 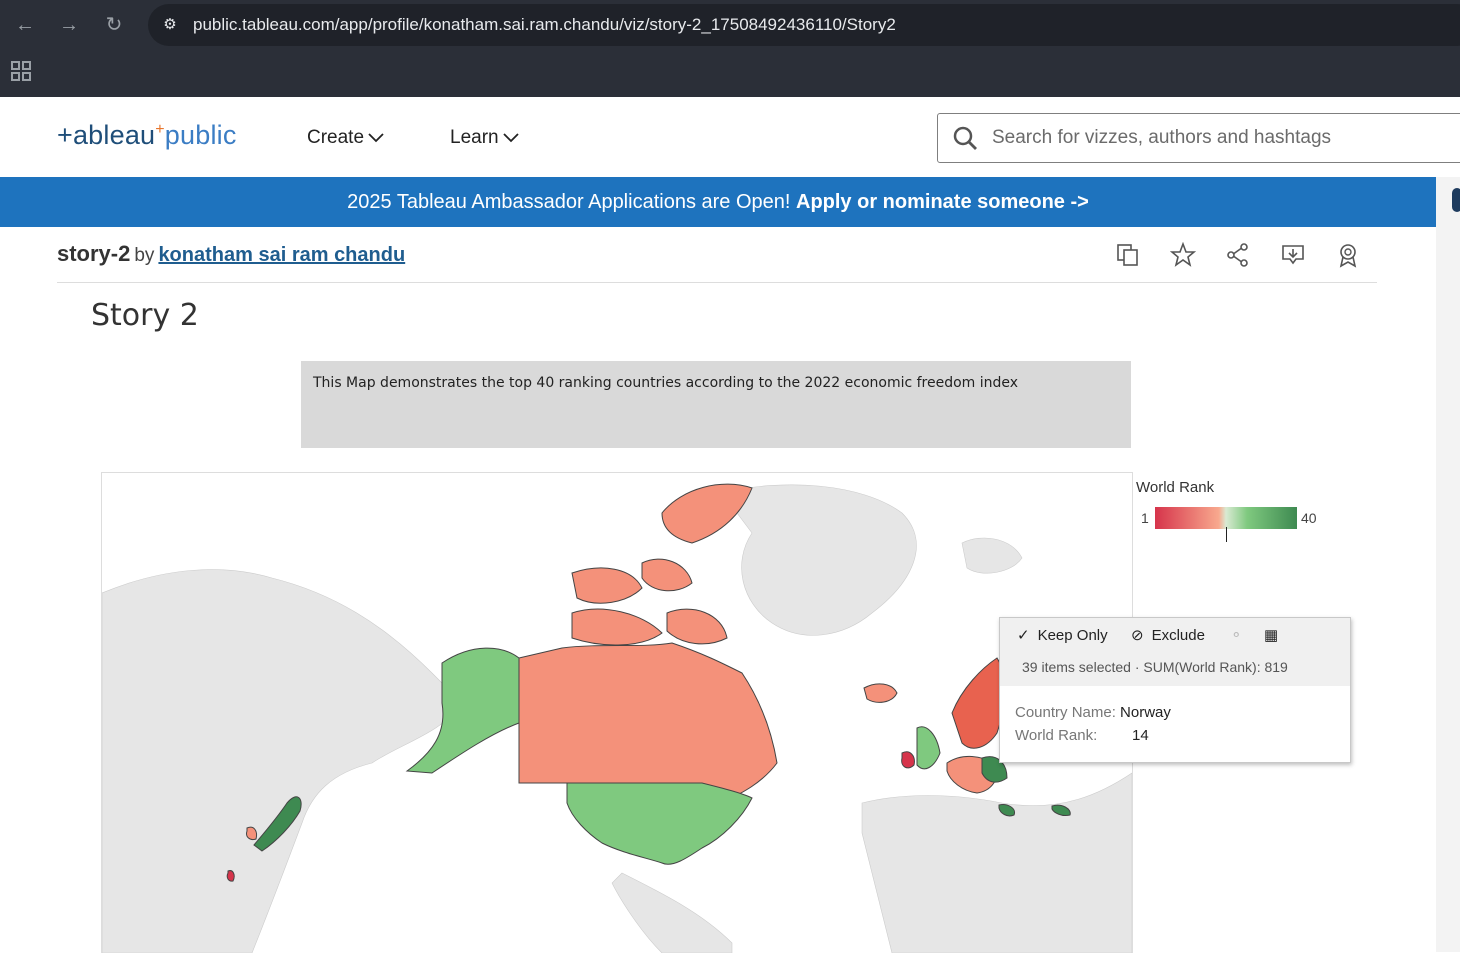 I want to click on legend-max: 40, so click(x=1309, y=518).